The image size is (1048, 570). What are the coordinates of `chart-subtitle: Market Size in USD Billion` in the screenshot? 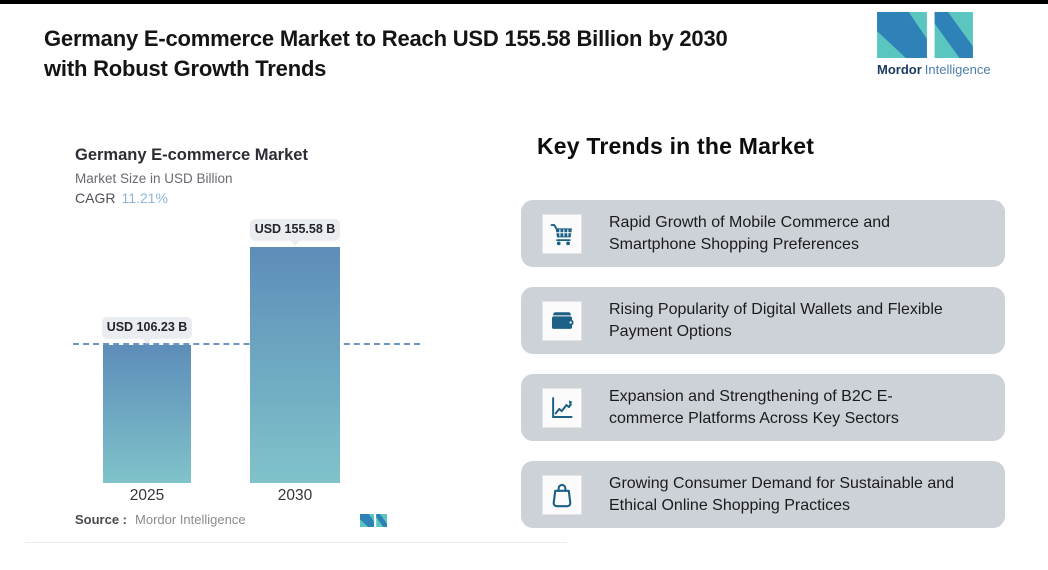 It's located at (154, 178).